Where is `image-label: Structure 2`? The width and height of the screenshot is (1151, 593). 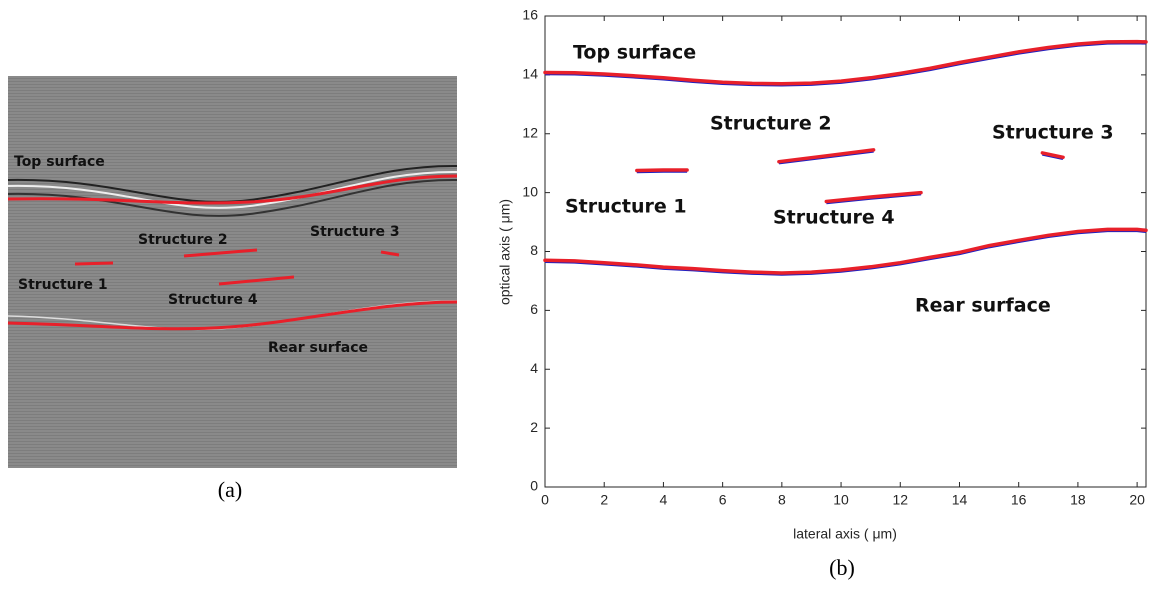 image-label: Structure 2 is located at coordinates (183, 240).